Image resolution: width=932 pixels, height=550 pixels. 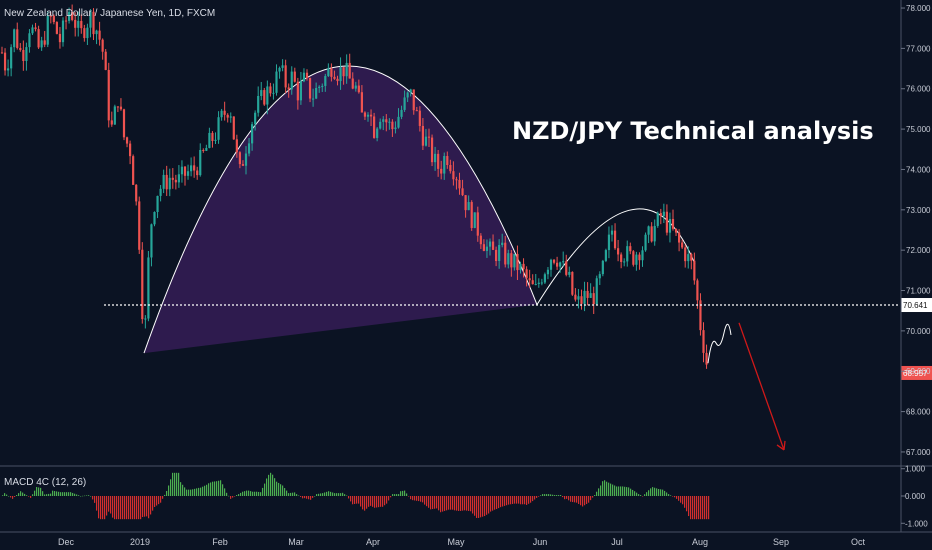 What do you see at coordinates (918, 129) in the screenshot?
I see `price-tick-label: 75.000` at bounding box center [918, 129].